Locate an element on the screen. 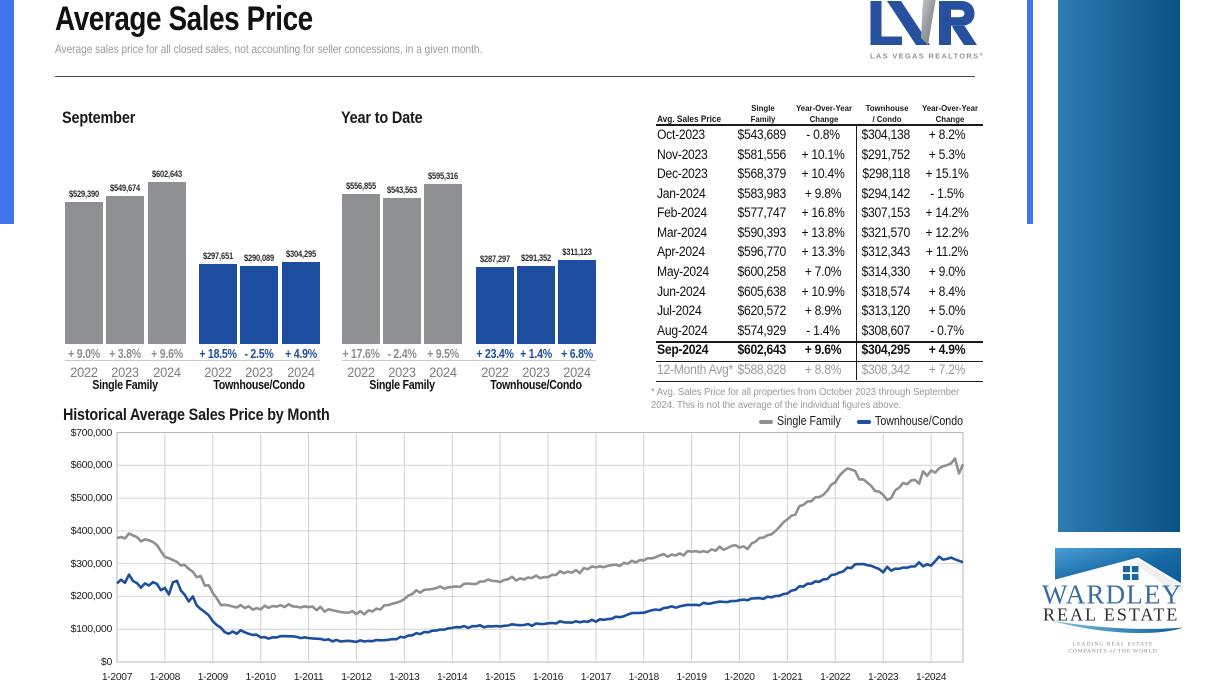 The height and width of the screenshot is (687, 1220). svg-text: LAS VEGAS REALTORS® is located at coordinates (927, 56).